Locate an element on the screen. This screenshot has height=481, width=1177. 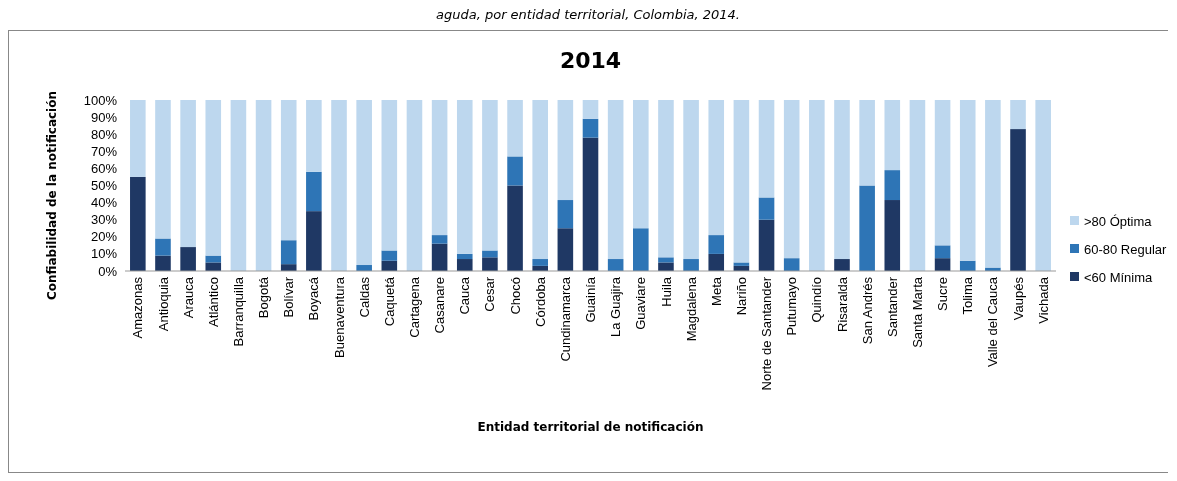
x-tick-label: Cartagena is located at coordinates (415, 307).